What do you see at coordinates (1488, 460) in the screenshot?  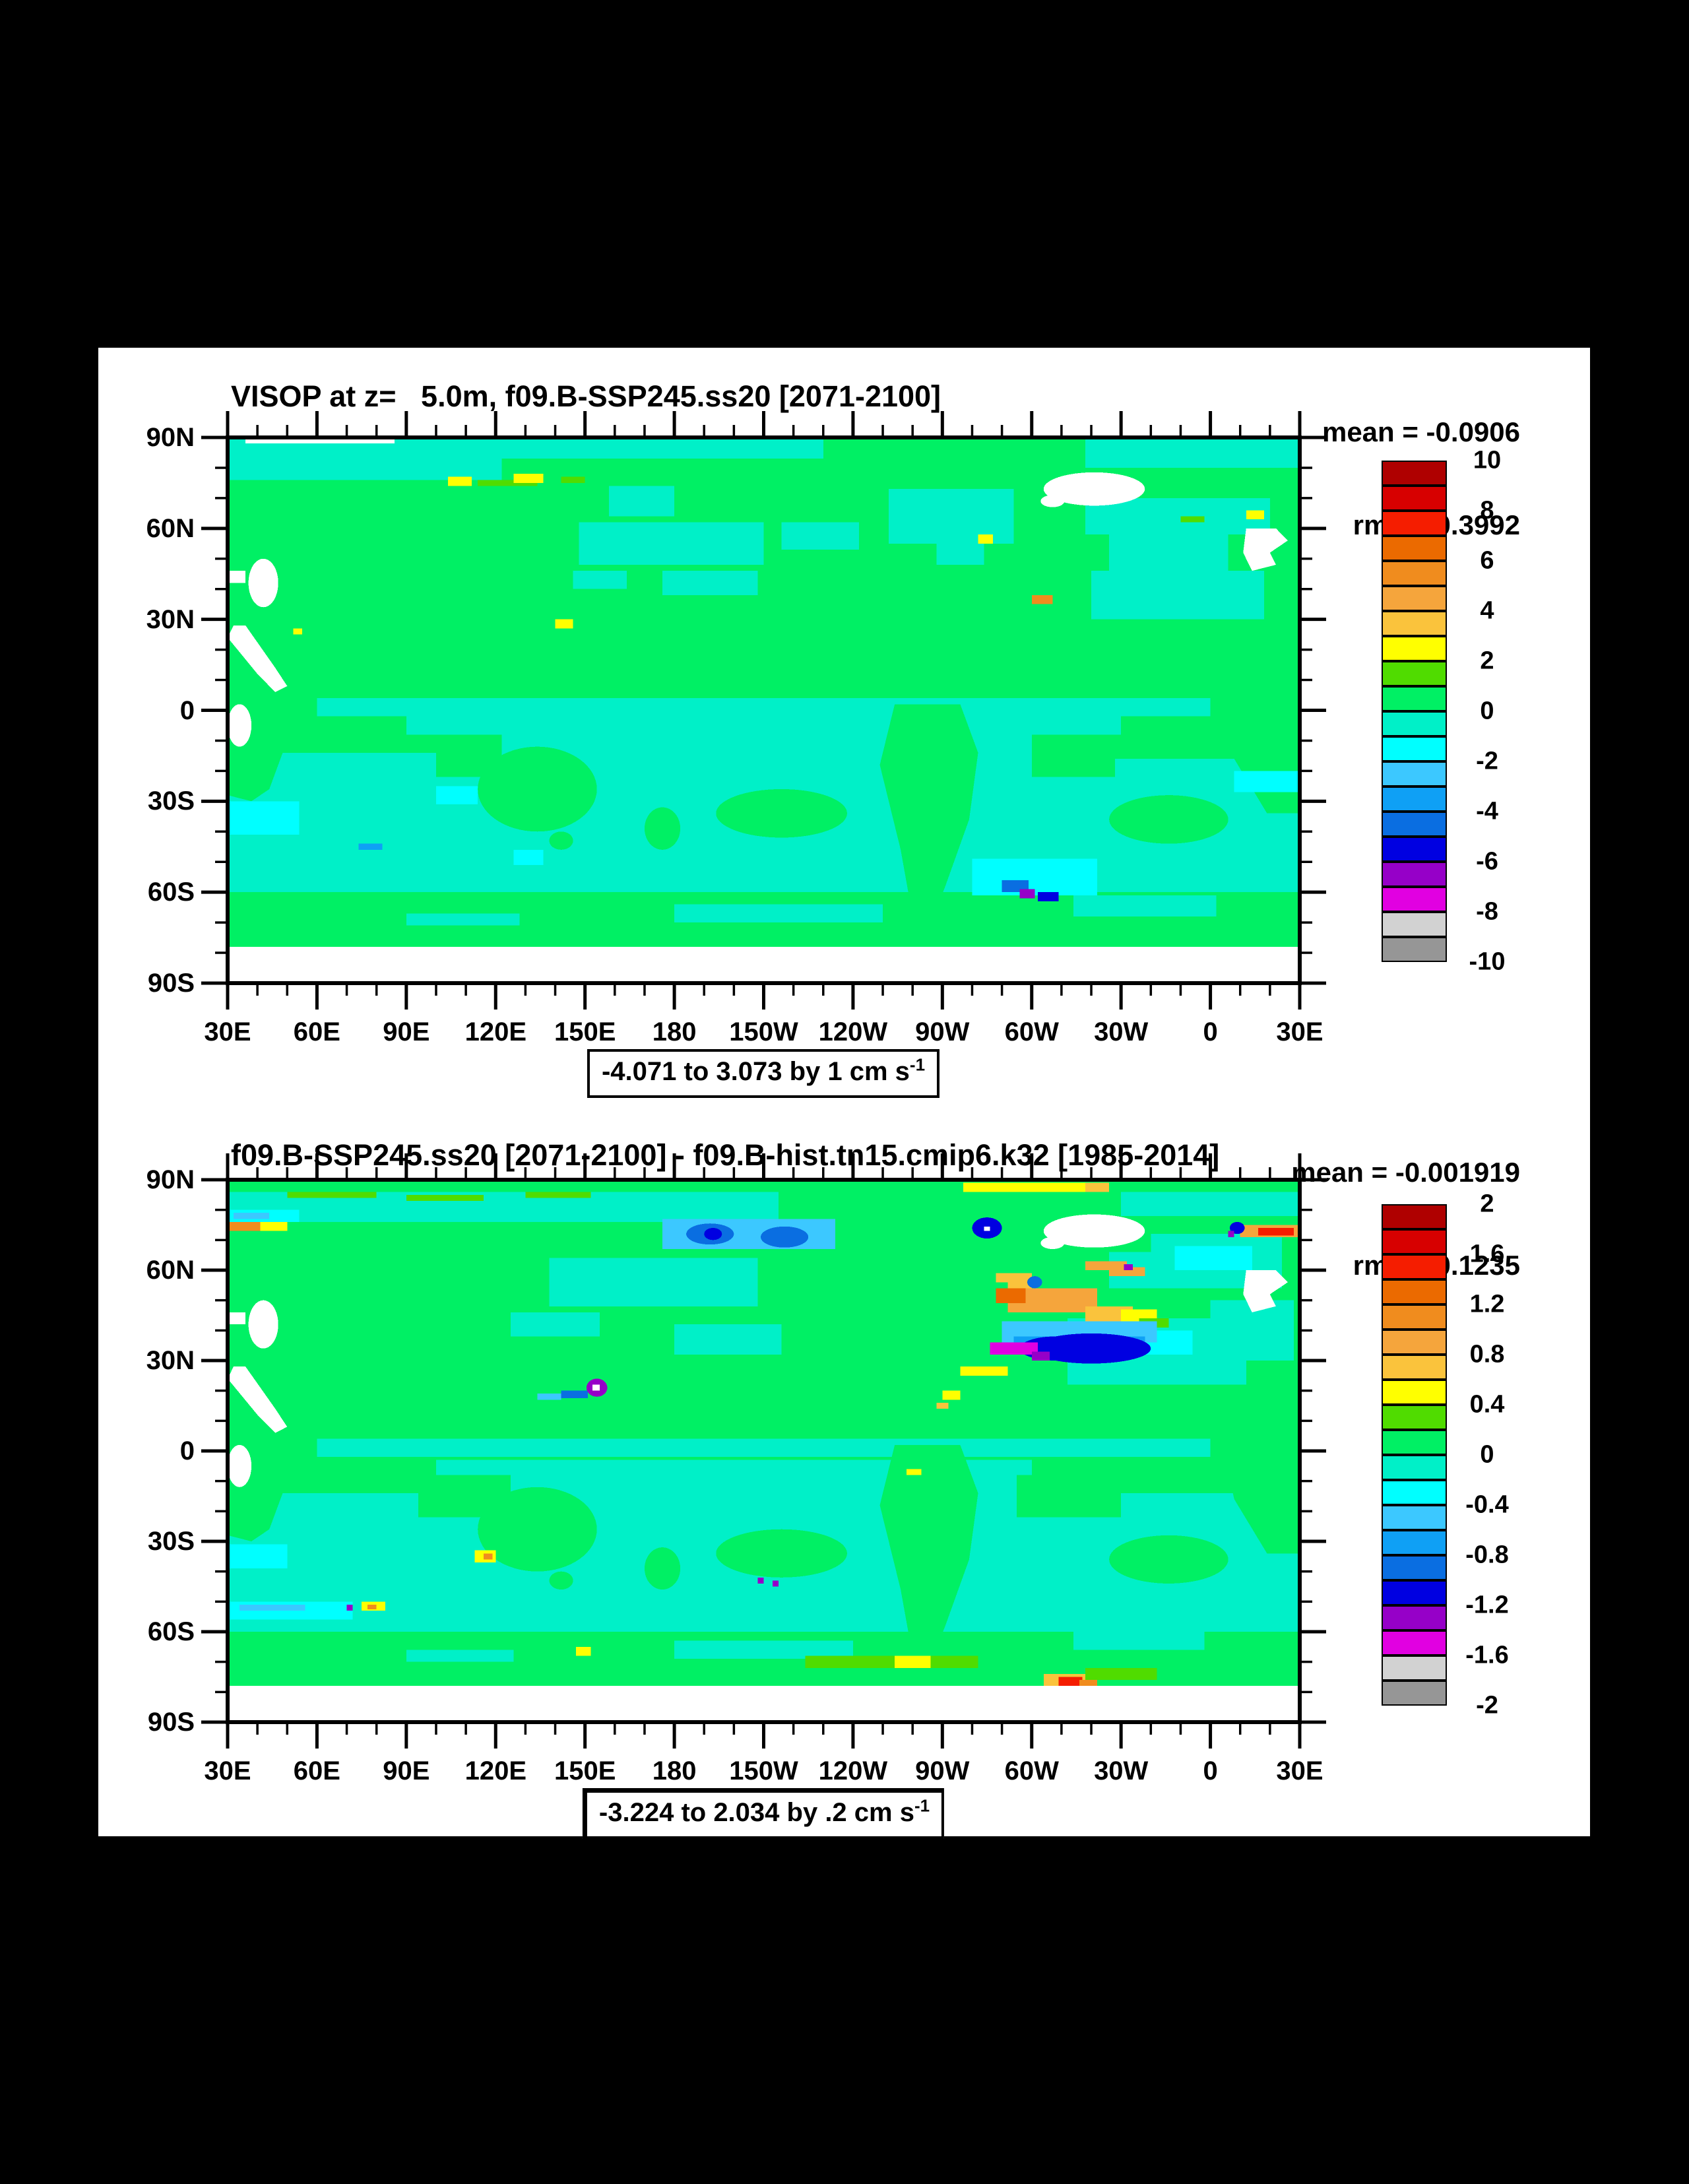 I see `colorbar-tick-label: 10` at bounding box center [1488, 460].